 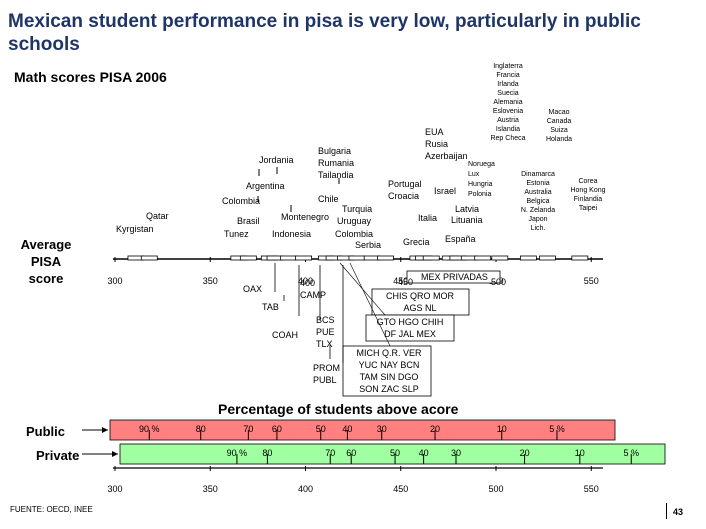 I want to click on axis-tick-label: 550, so click(x=591, y=281).